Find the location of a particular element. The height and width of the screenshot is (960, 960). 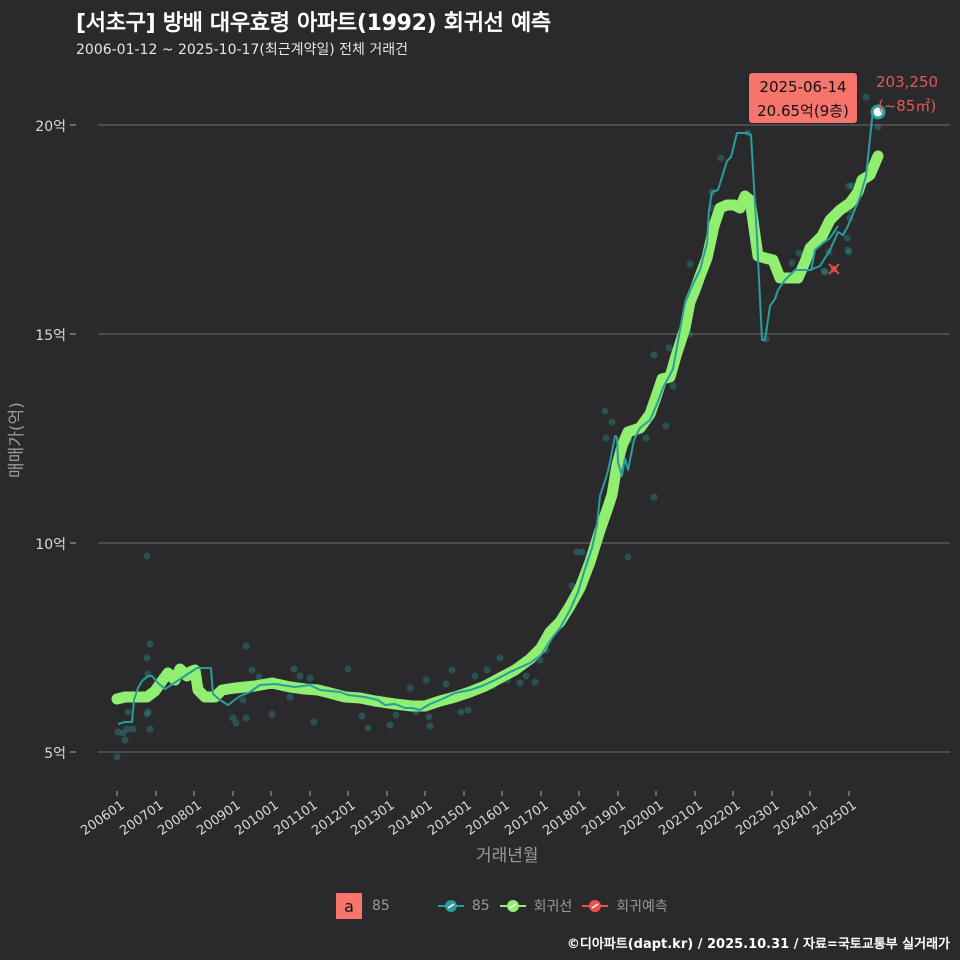

legend-actual-label: 85 is located at coordinates (480, 906).